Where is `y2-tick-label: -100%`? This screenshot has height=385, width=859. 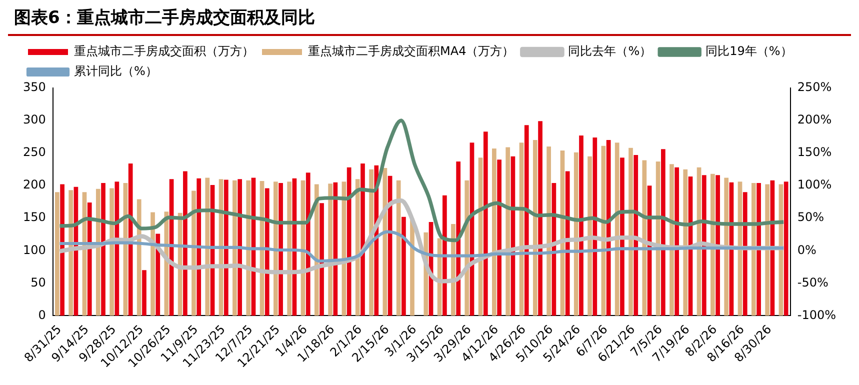 y2-tick-label: -100% is located at coordinates (816, 315).